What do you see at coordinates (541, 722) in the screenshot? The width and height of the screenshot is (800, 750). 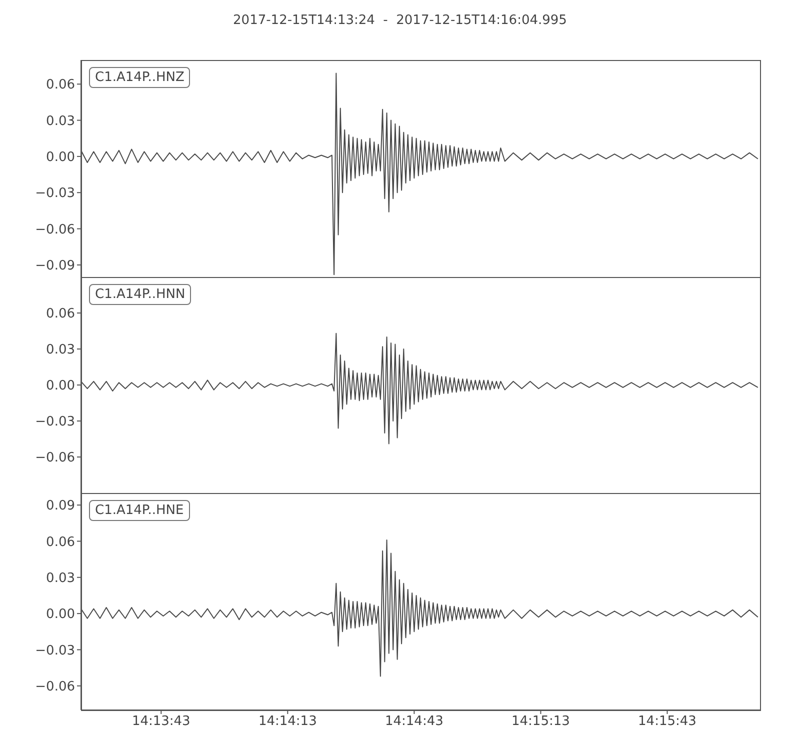 I see `x-tick-label: 14:15:13` at bounding box center [541, 722].